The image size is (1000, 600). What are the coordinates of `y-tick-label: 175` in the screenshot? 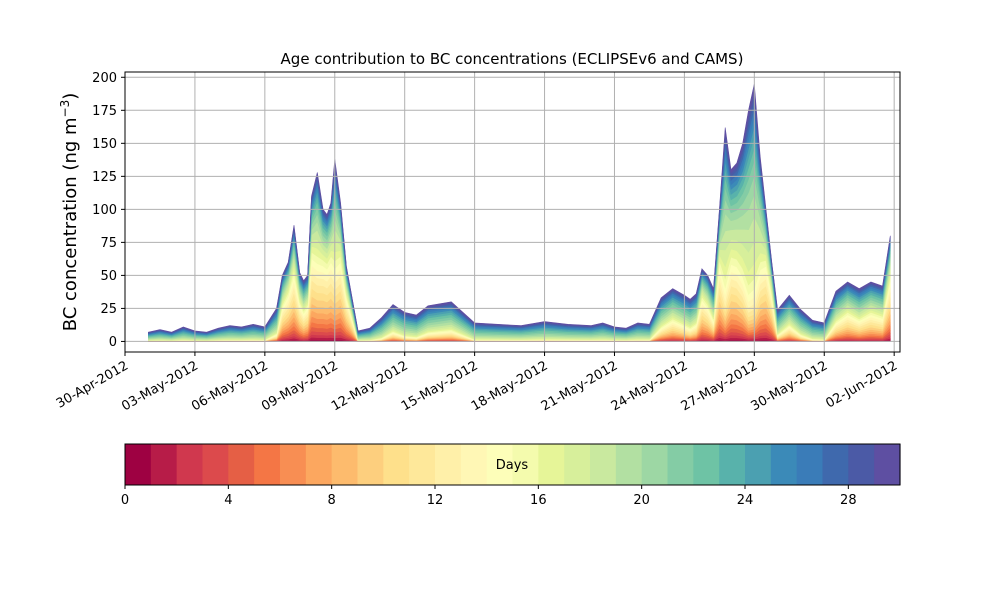 It's located at (104, 111).